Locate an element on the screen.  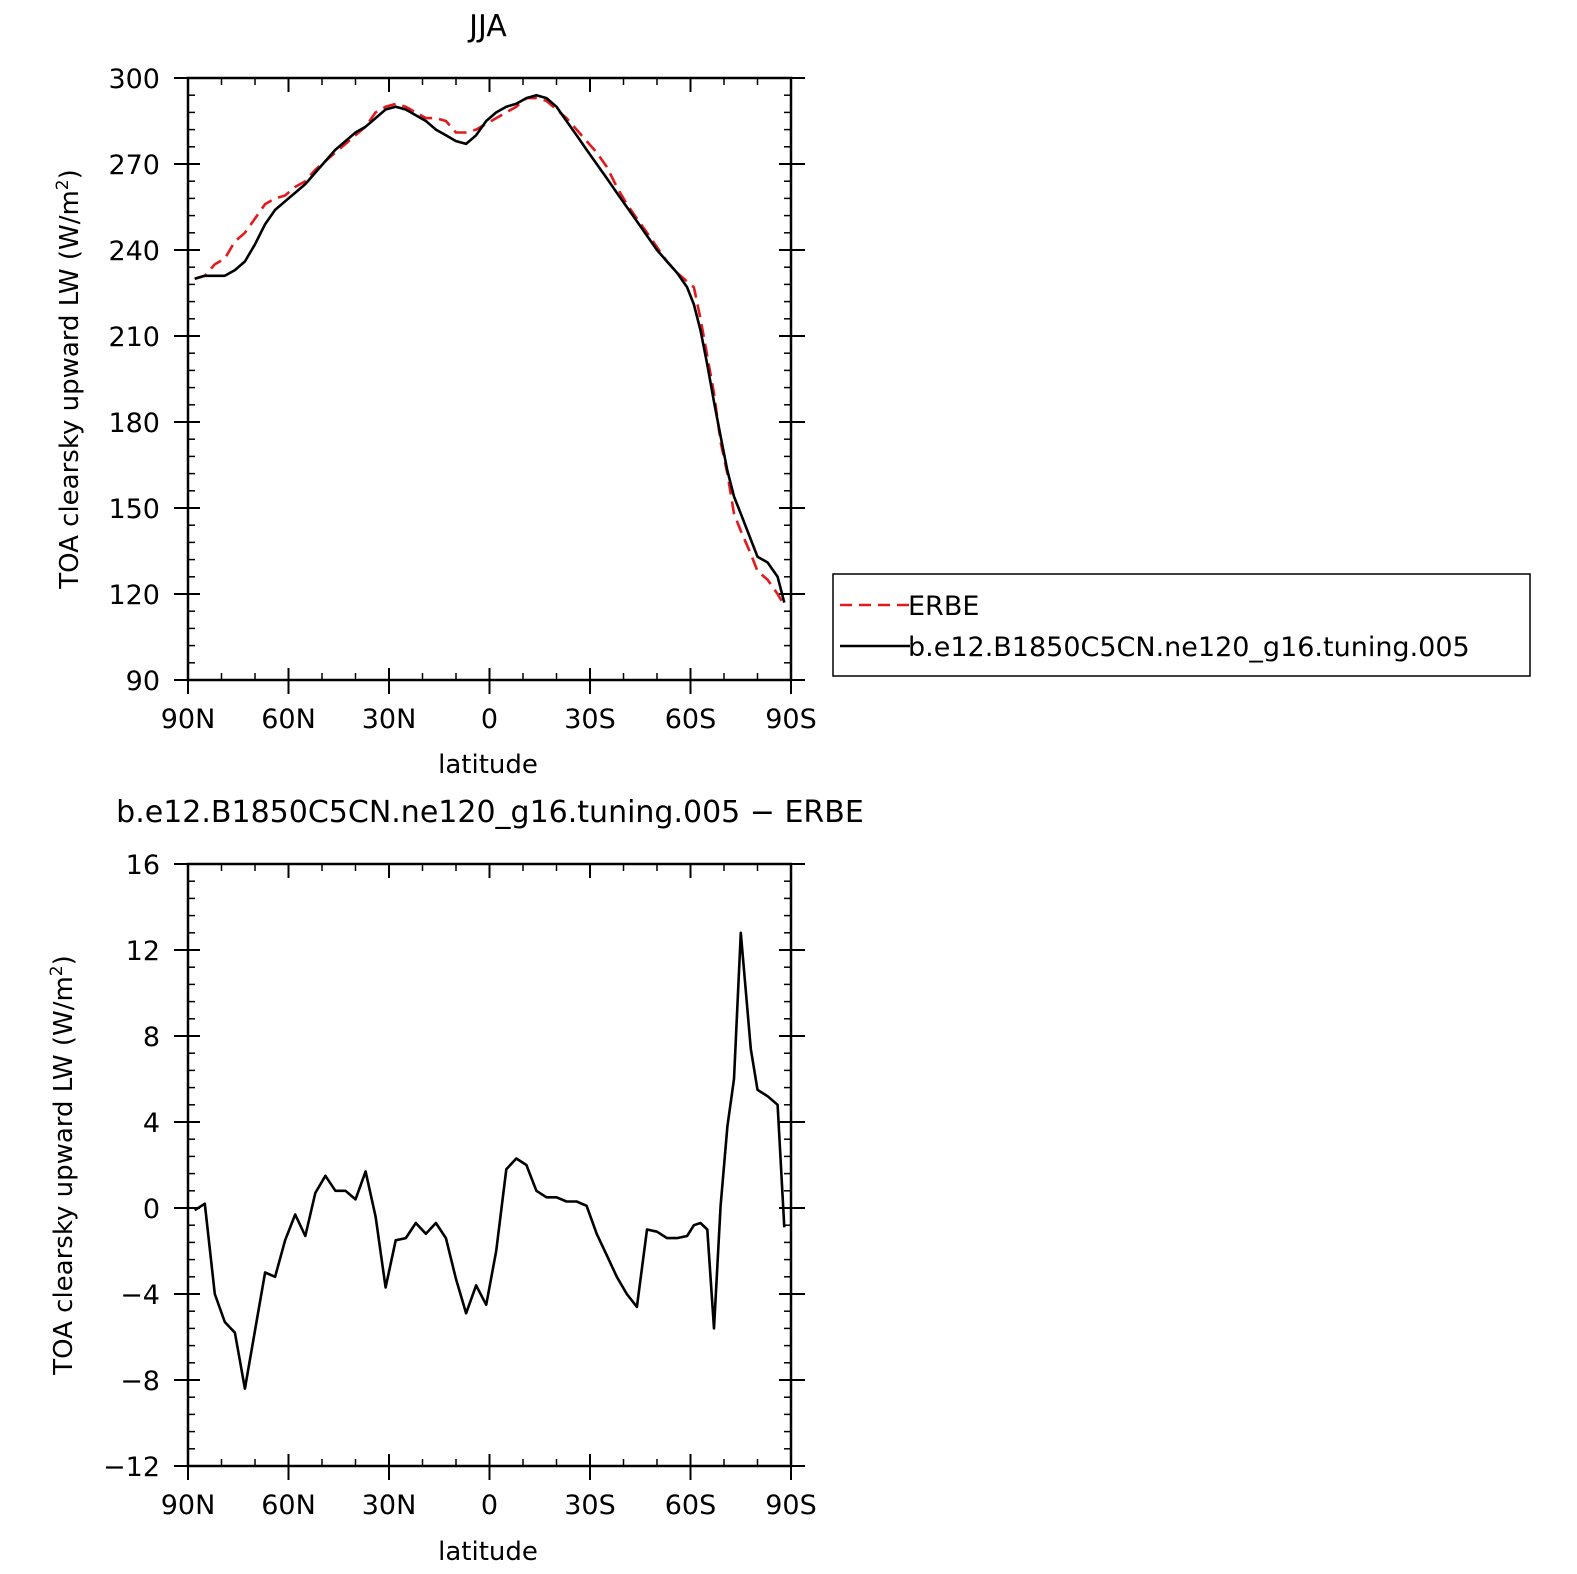
y-tick-label: 300 is located at coordinates (134, 79).